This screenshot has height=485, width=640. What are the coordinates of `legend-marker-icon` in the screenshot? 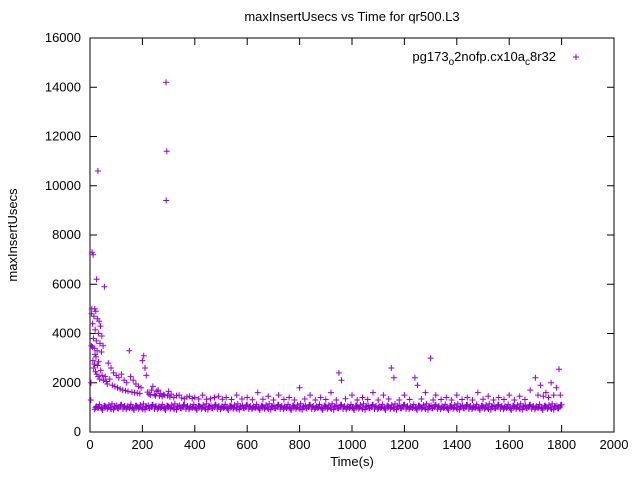 It's located at (576, 57).